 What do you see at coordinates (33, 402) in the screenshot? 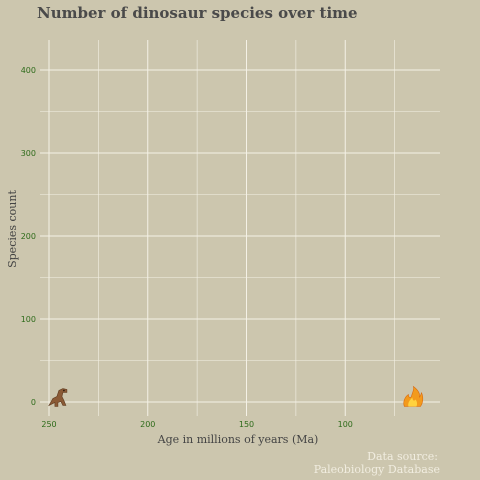
I see `y-tick-0: 0` at bounding box center [33, 402].